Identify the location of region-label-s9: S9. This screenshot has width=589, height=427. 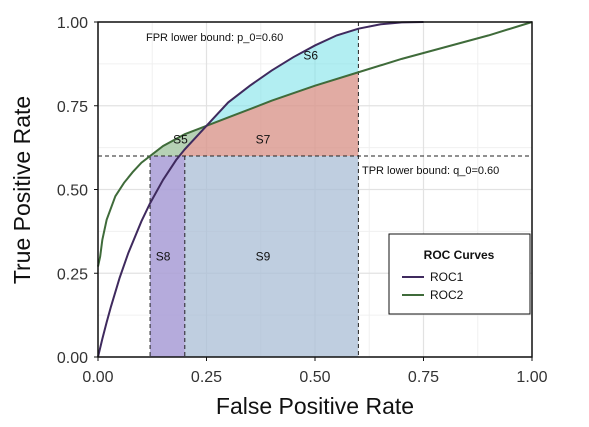
(263, 257).